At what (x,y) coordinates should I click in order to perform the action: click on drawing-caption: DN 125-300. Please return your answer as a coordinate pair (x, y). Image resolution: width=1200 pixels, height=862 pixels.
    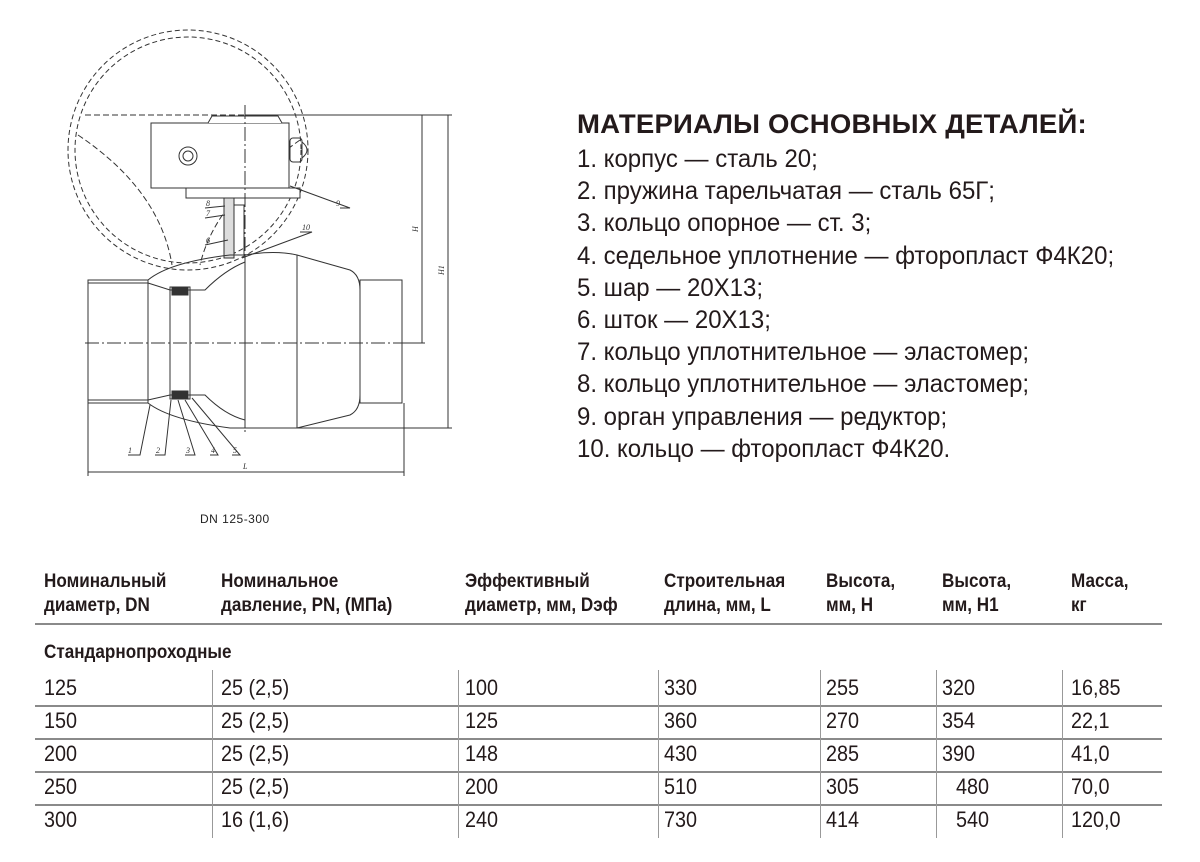
    Looking at the image, I should click on (235, 519).